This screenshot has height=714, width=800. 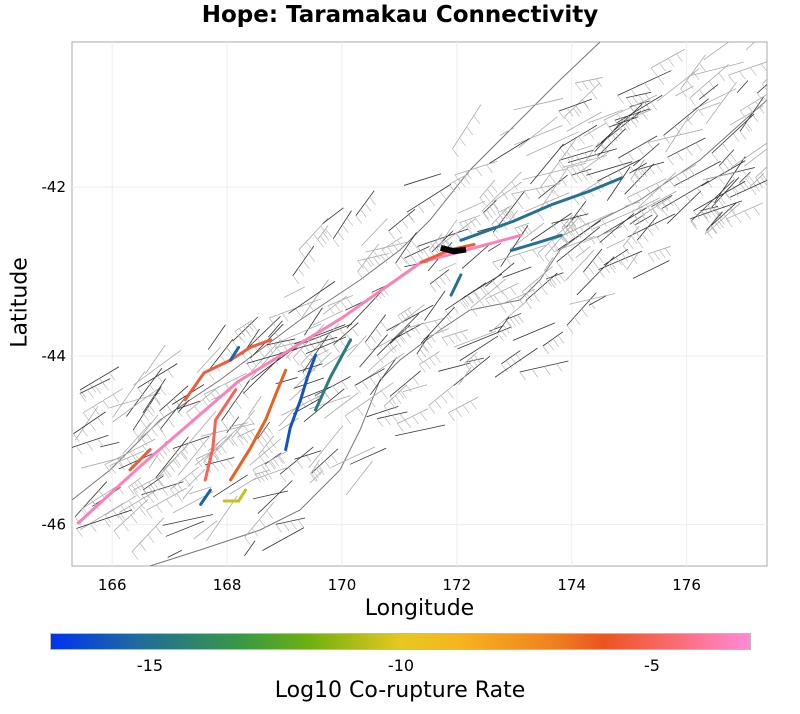 What do you see at coordinates (54, 356) in the screenshot?
I see `y-tick-label: -44` at bounding box center [54, 356].